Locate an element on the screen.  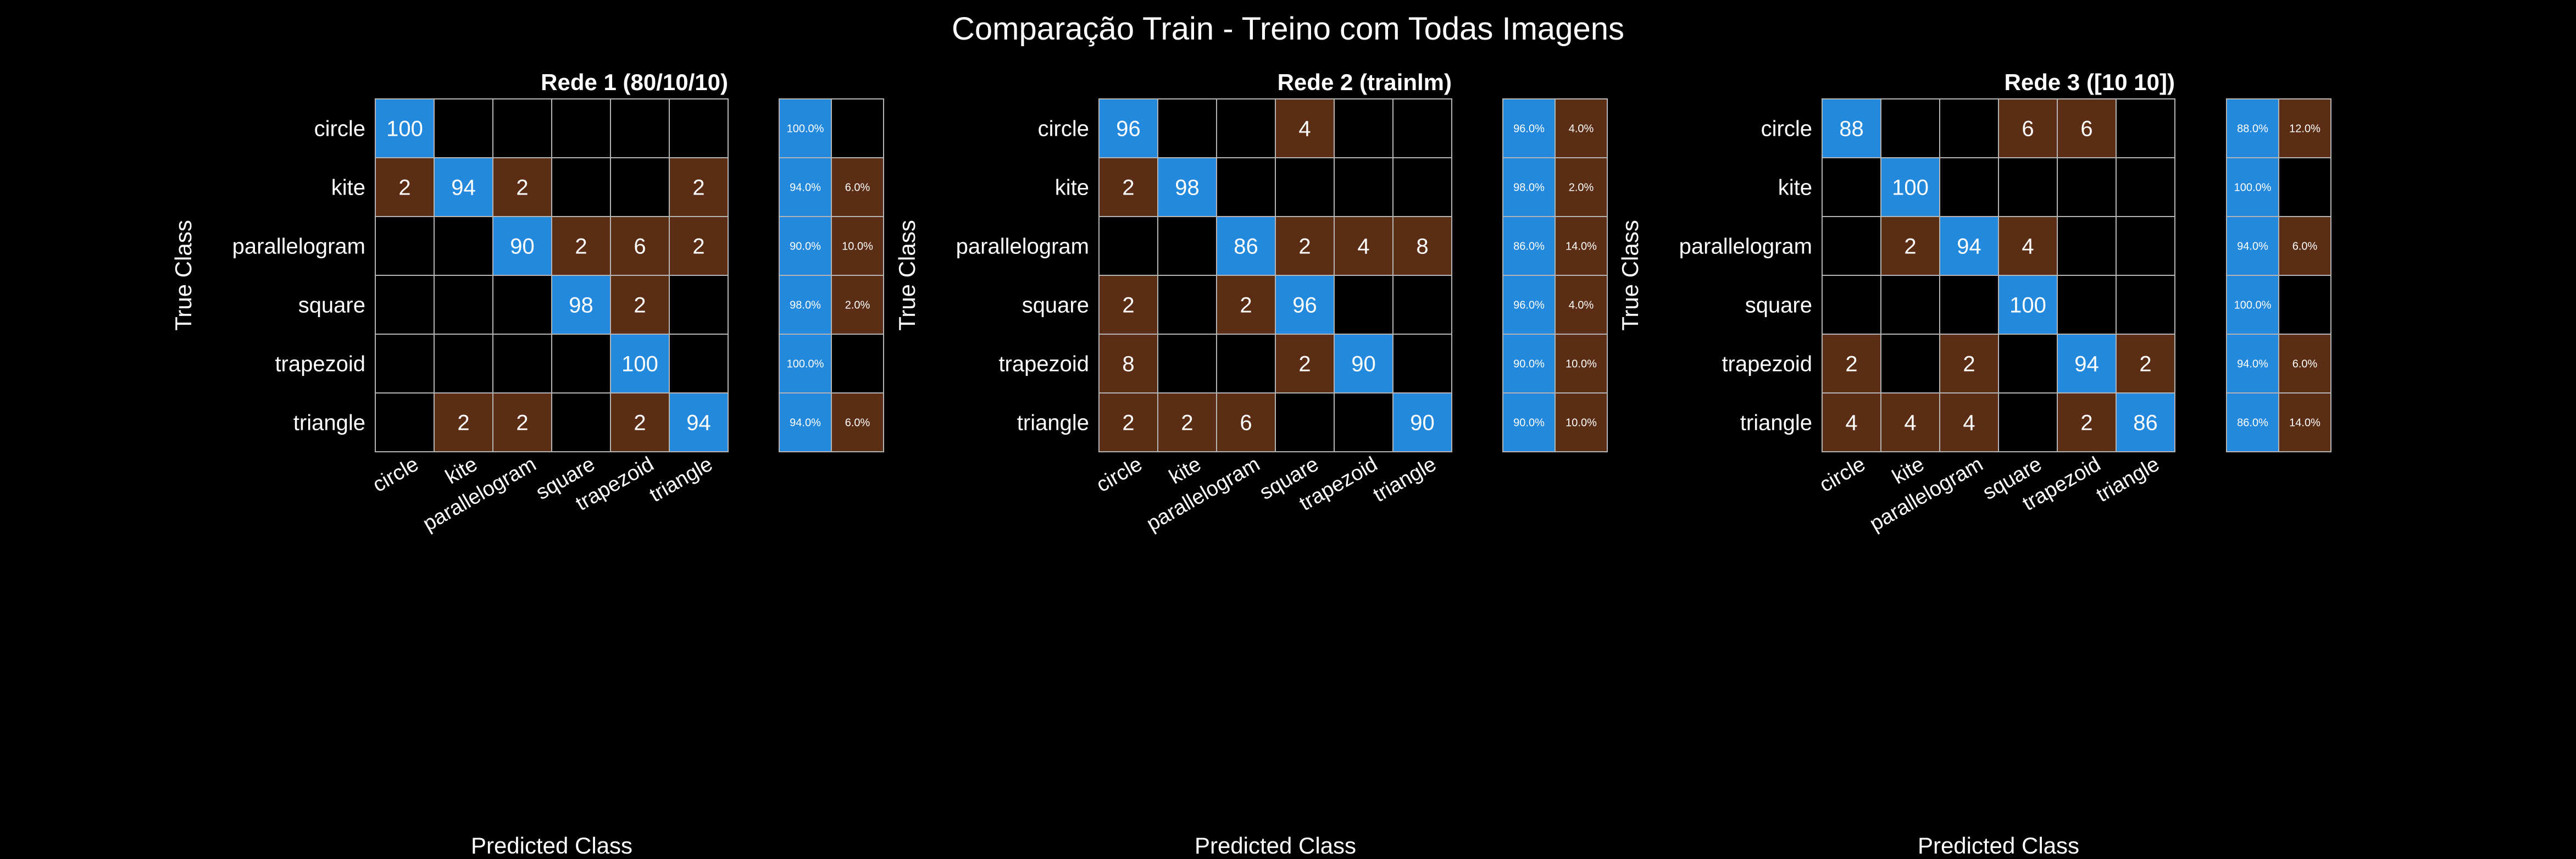
panel-title: Rede 3 ([10 10]) is located at coordinates (2090, 82).